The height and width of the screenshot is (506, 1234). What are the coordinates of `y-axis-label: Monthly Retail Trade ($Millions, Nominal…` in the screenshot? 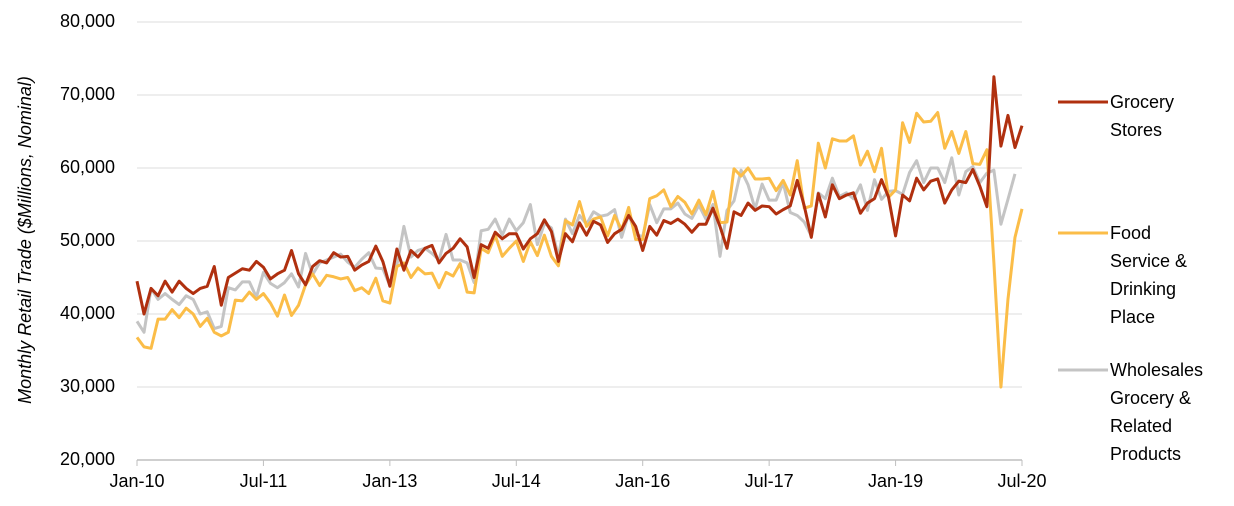 It's located at (25, 240).